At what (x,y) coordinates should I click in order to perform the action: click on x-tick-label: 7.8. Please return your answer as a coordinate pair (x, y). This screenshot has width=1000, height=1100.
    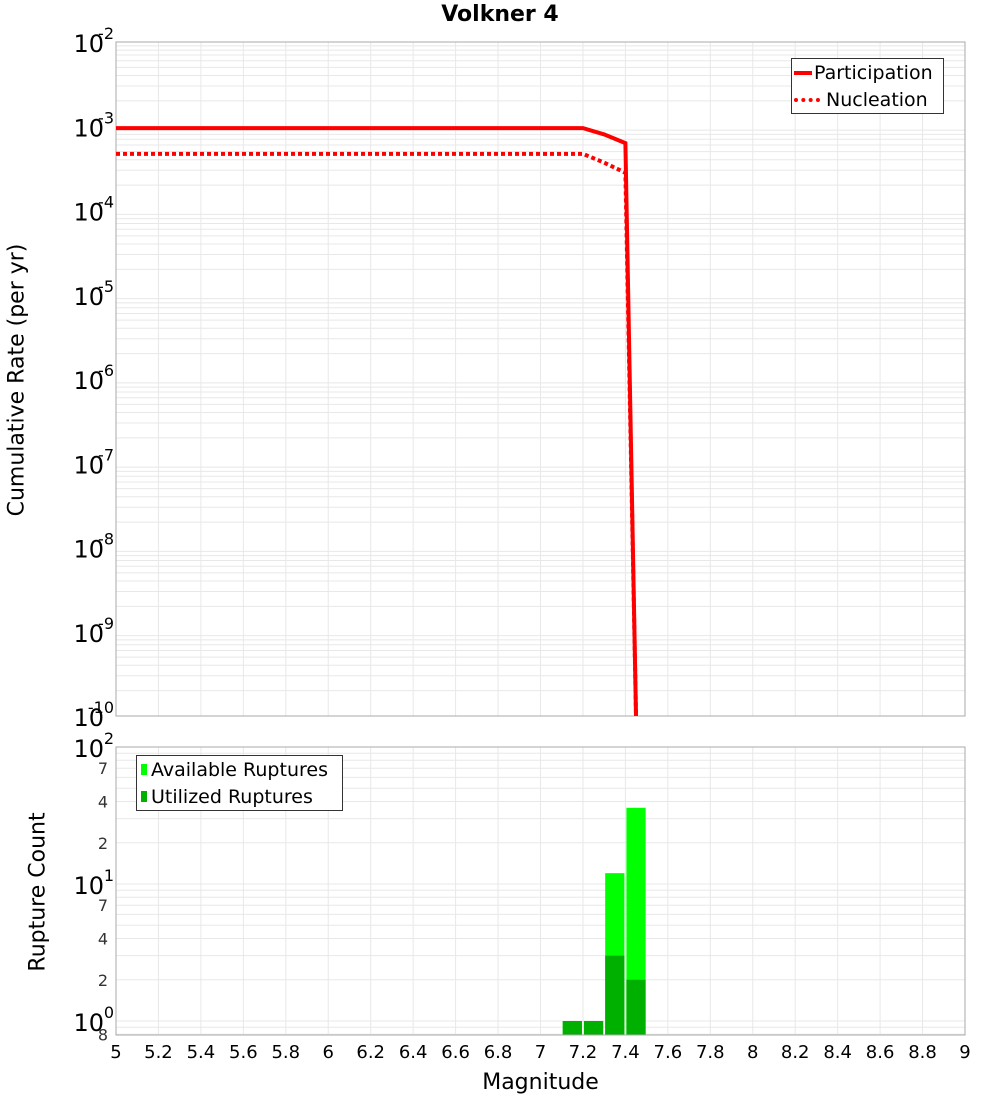
    Looking at the image, I should click on (710, 1052).